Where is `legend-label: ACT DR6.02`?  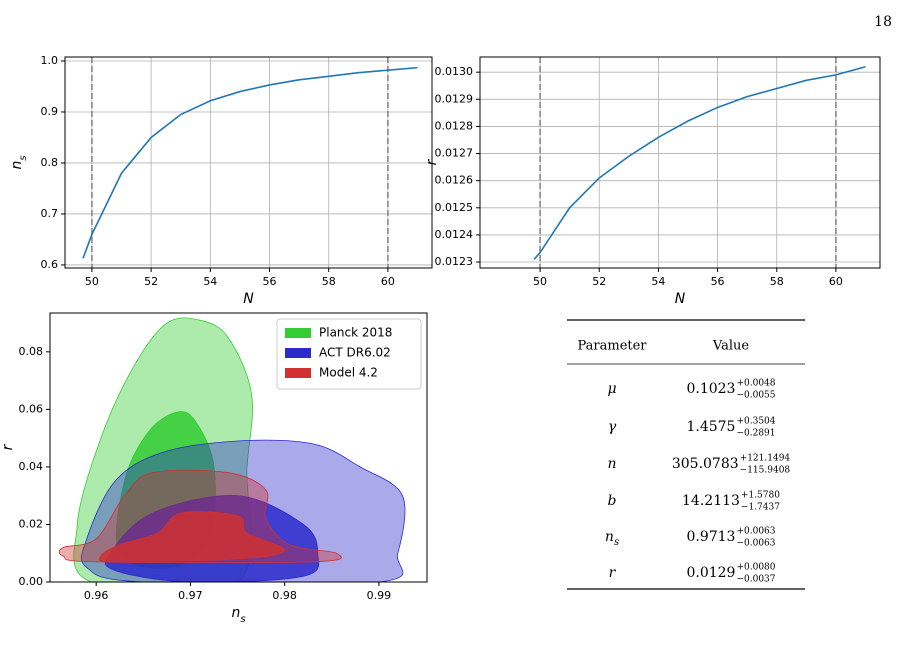
legend-label: ACT DR6.02 is located at coordinates (355, 353).